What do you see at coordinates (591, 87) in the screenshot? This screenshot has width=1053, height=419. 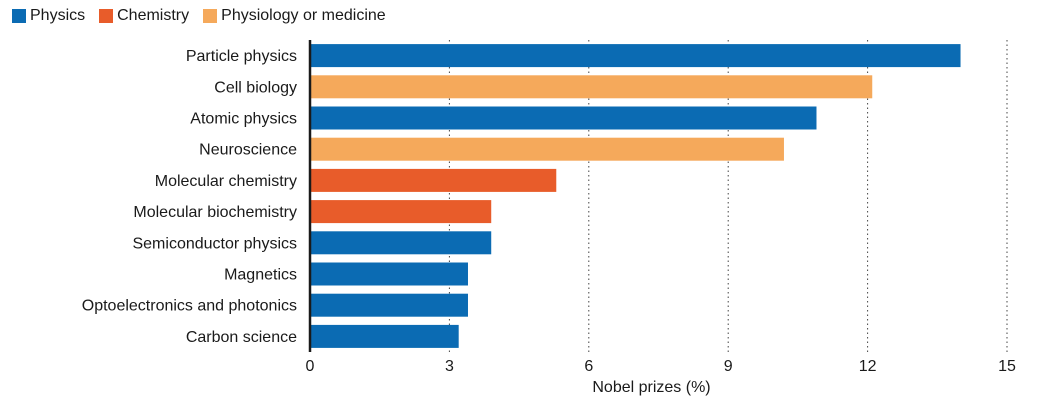 I see `bar-cell-biology` at bounding box center [591, 87].